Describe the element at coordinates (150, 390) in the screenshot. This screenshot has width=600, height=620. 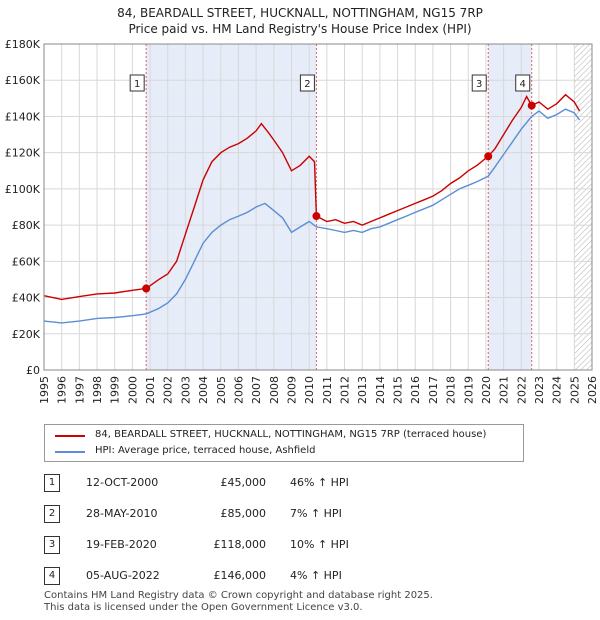
I see `x-tick-label: 2001` at that location.